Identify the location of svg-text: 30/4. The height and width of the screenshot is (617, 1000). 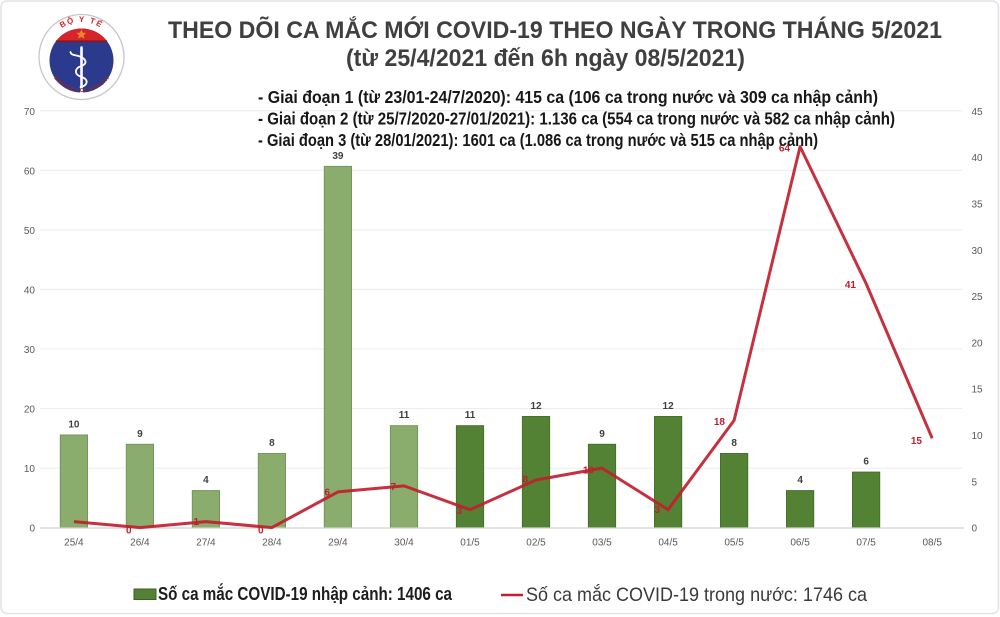
(404, 543).